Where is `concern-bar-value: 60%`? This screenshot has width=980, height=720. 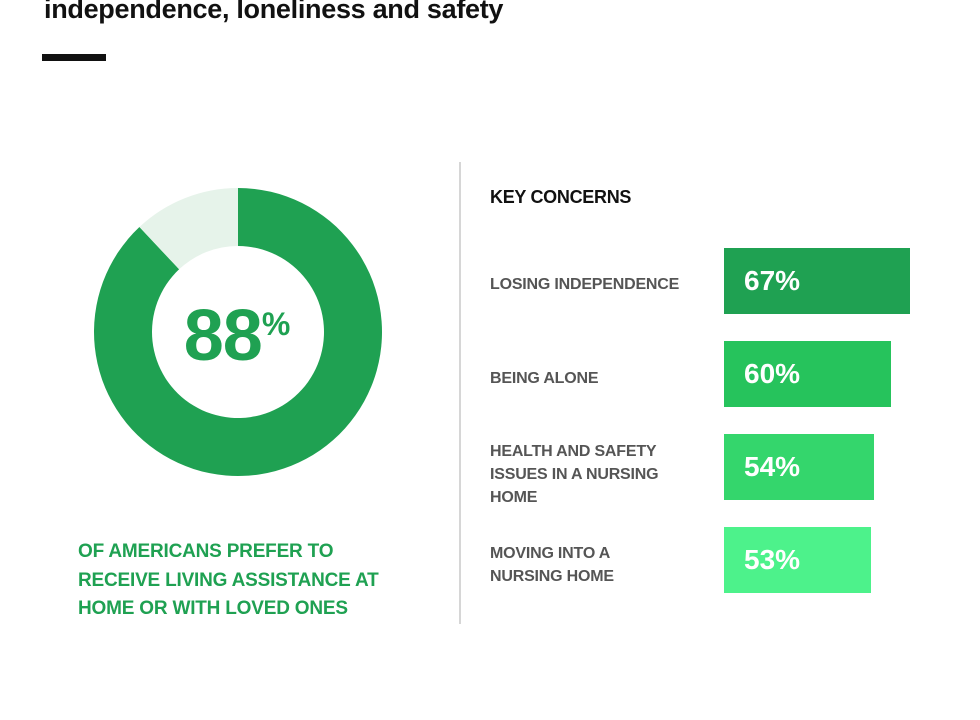 concern-bar-value: 60% is located at coordinates (772, 373).